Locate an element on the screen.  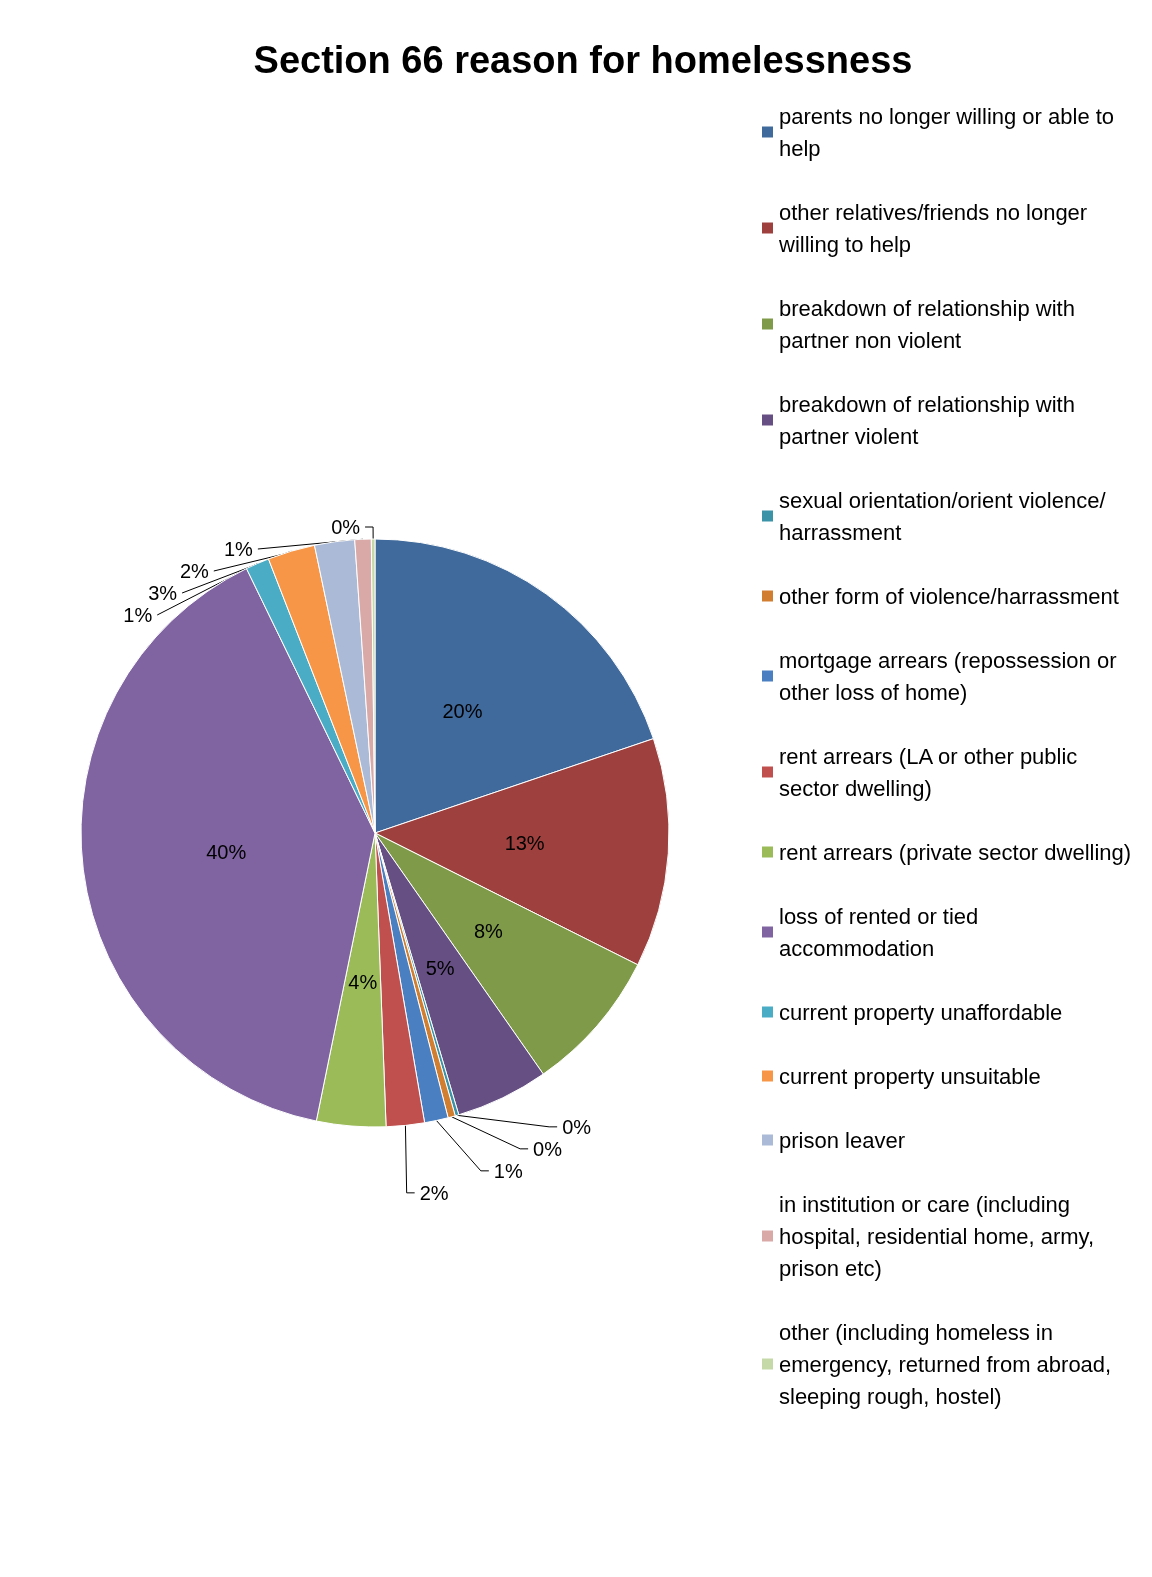
data-label: 13% is located at coordinates (524, 843).